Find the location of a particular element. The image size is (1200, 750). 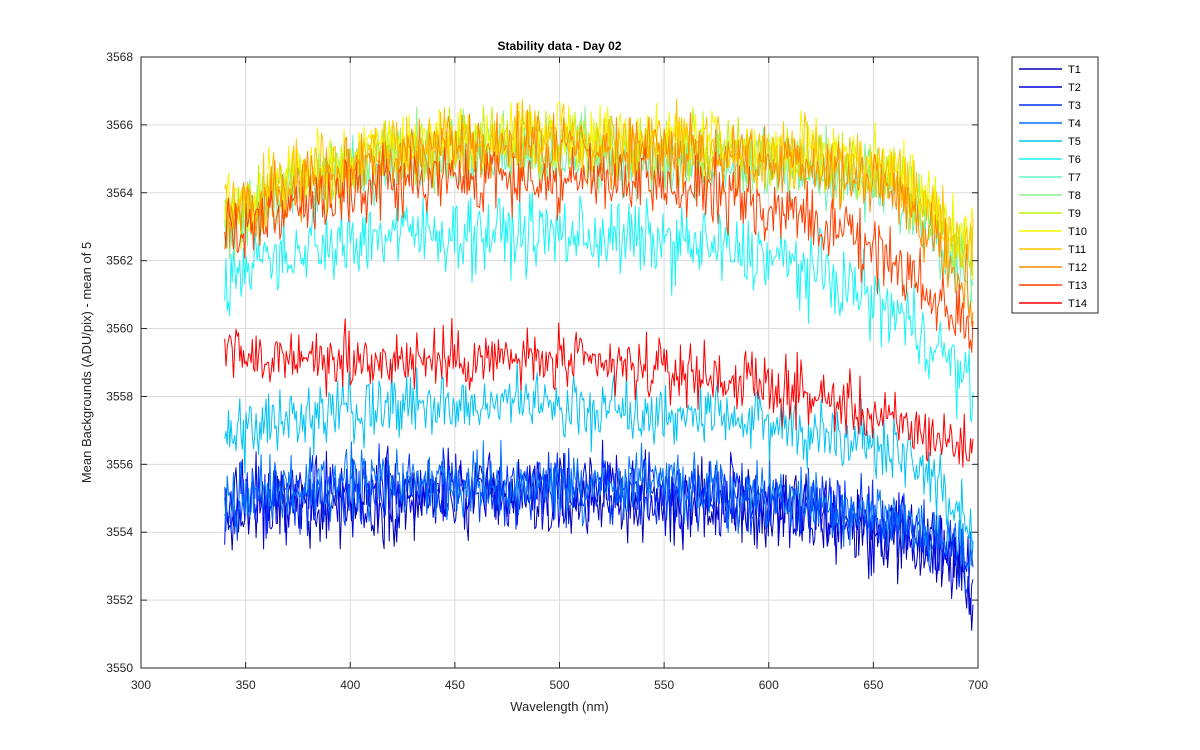

legend-label-t9: T9 is located at coordinates (1074, 214).